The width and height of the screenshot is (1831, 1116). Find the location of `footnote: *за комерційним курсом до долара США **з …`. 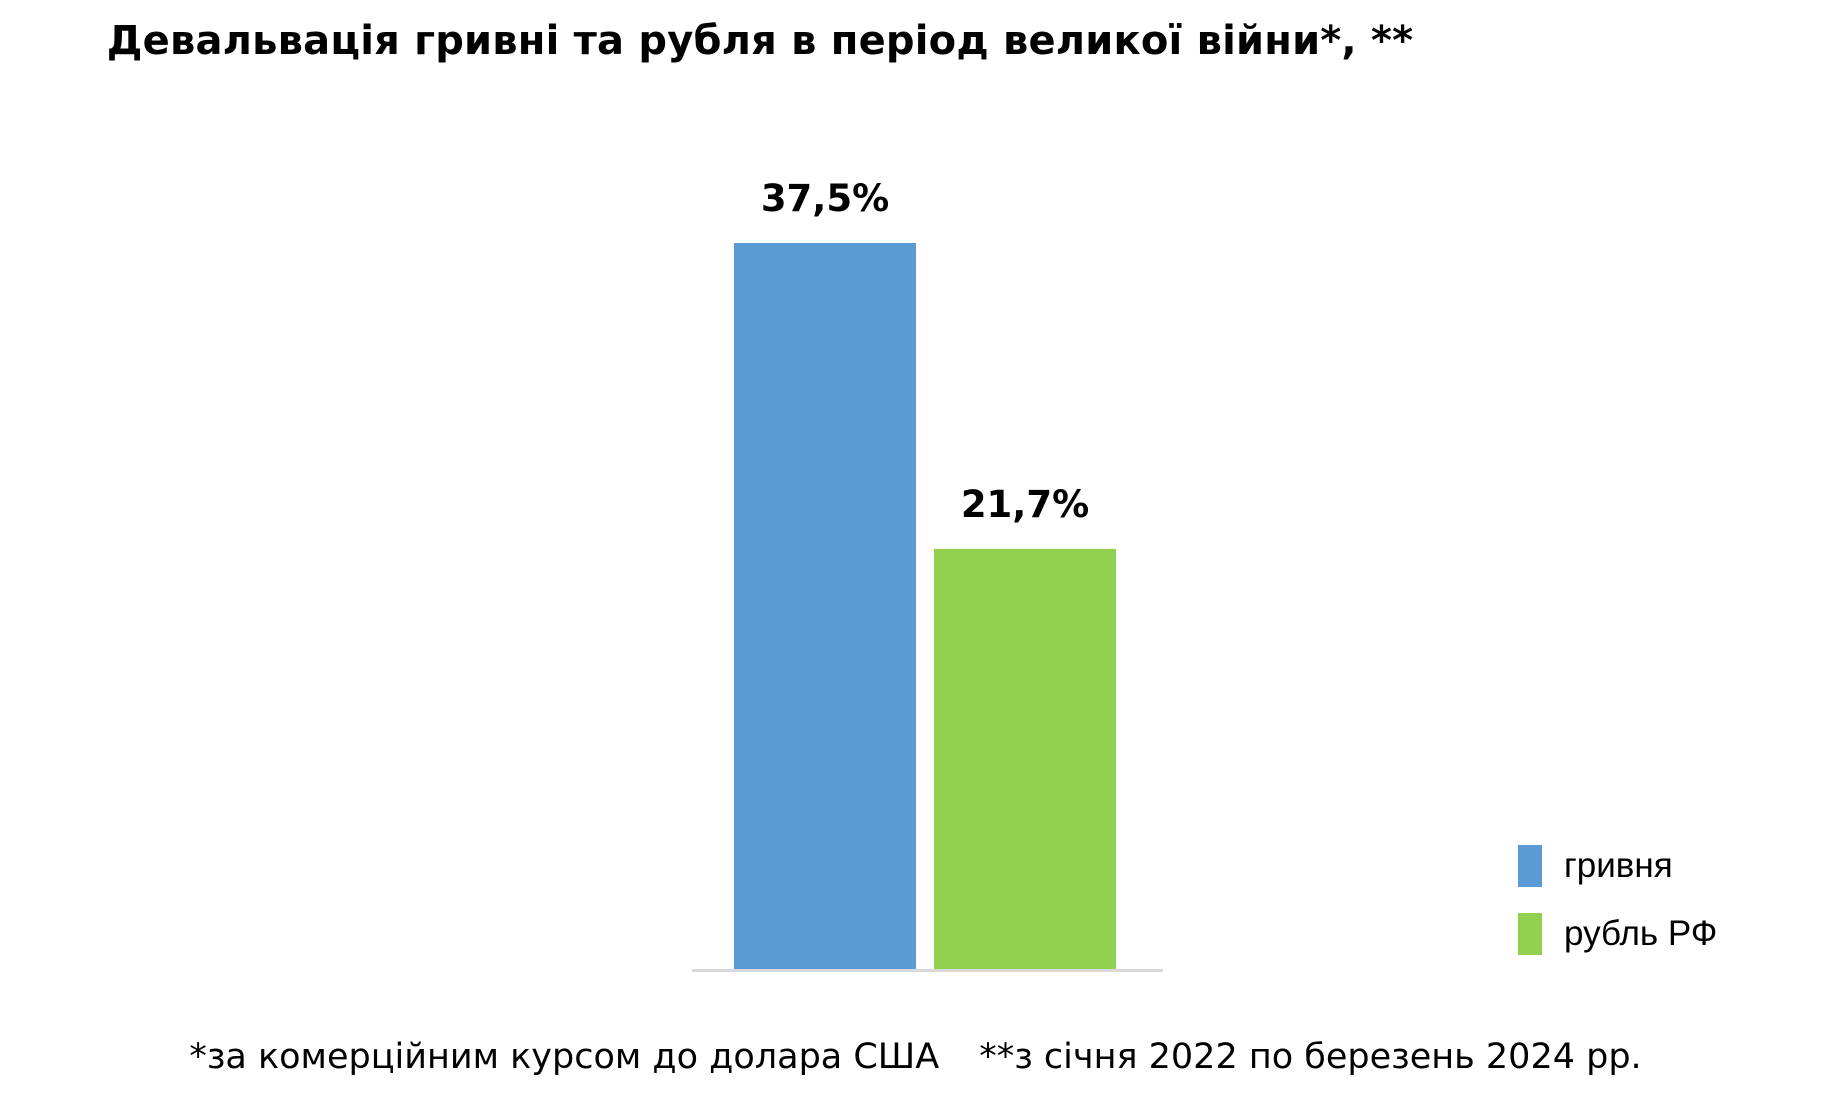

footnote: *за комерційним курсом до долара США **з … is located at coordinates (915, 1057).